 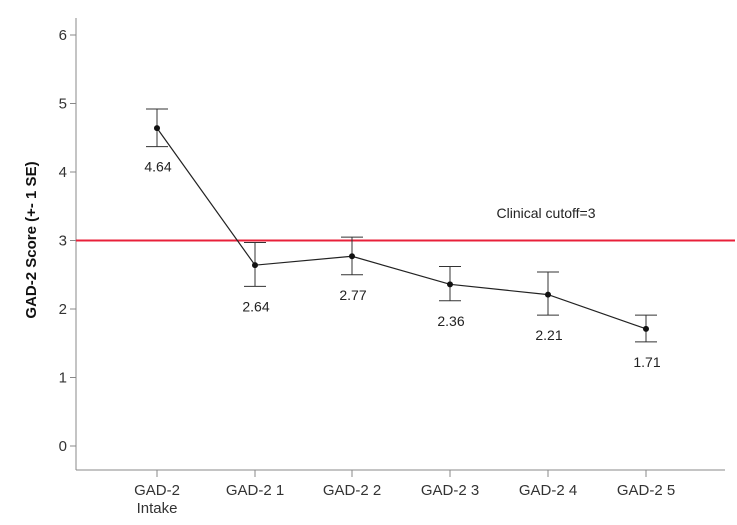 I want to click on y-tick-label: 6, so click(x=63, y=35).